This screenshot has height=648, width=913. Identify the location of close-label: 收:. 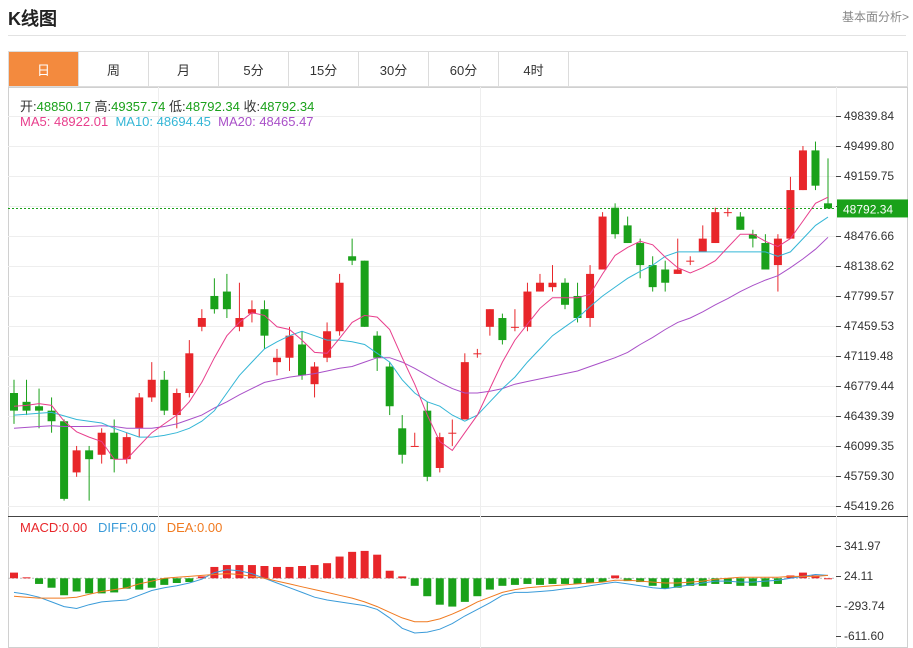
(252, 106).